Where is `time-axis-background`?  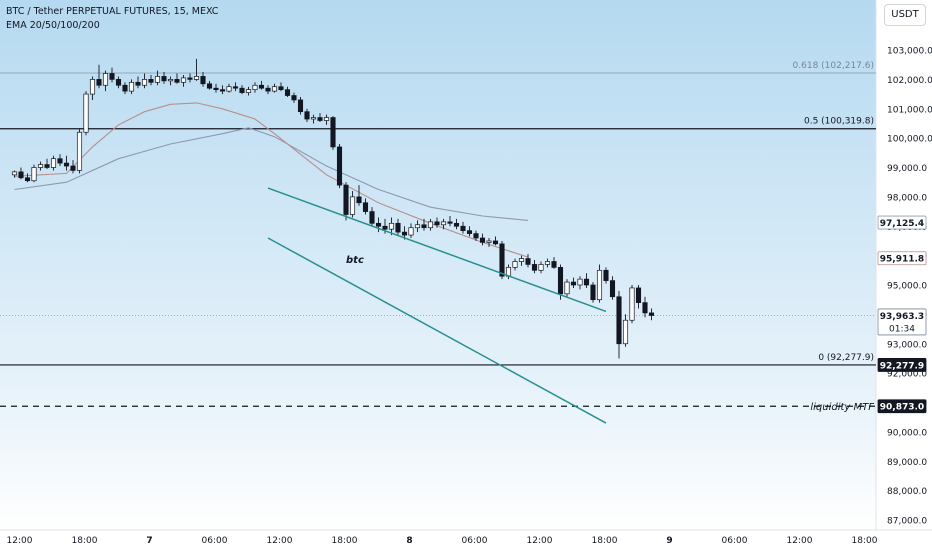
time-axis-background is located at coordinates (466, 540).